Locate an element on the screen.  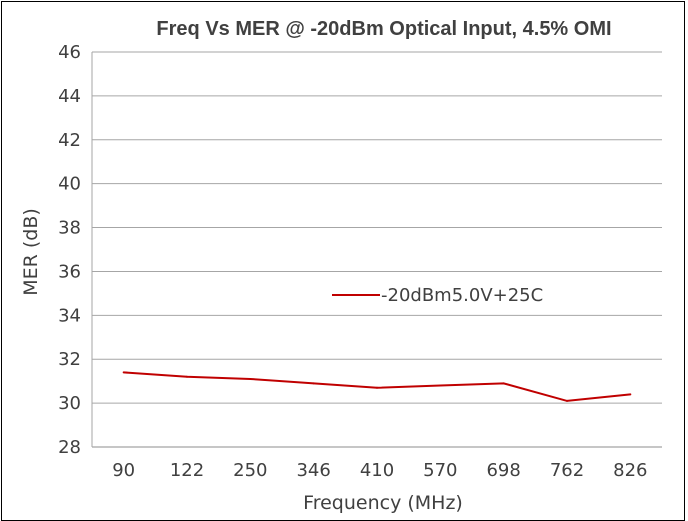
y-tick-label: 40 is located at coordinates (69, 184).